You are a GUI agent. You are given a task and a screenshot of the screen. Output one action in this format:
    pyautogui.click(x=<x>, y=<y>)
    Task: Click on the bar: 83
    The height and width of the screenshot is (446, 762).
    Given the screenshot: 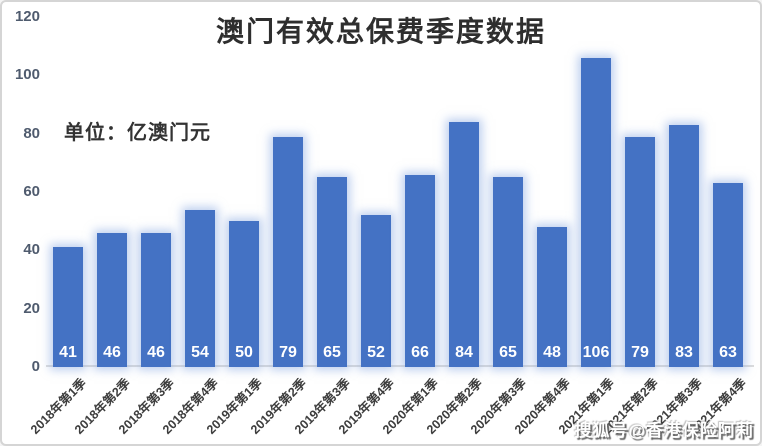 What is the action you would take?
    pyautogui.click(x=684, y=245)
    